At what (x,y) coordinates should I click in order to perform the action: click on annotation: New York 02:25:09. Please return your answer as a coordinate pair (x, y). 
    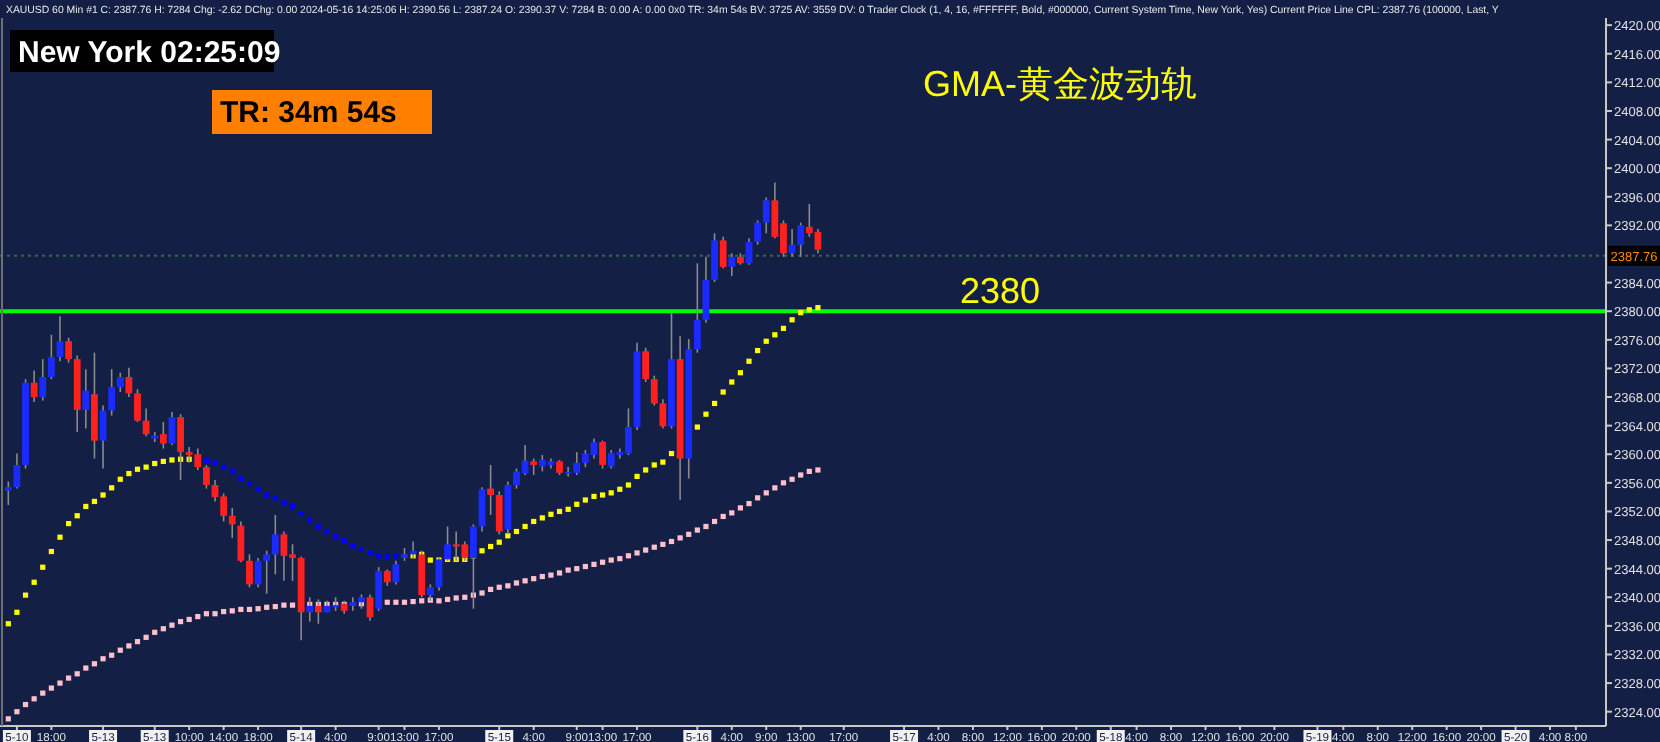
    Looking at the image, I should click on (149, 53).